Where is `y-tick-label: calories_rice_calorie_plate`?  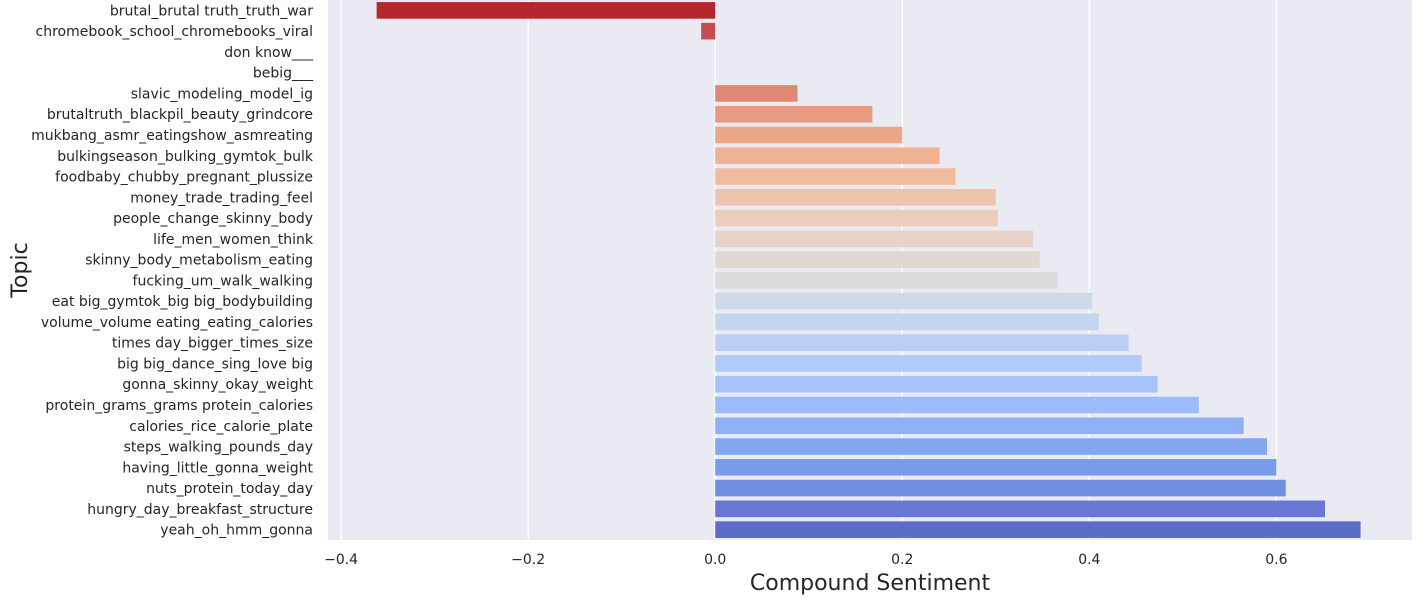
y-tick-label: calories_rice_calorie_plate is located at coordinates (221, 427).